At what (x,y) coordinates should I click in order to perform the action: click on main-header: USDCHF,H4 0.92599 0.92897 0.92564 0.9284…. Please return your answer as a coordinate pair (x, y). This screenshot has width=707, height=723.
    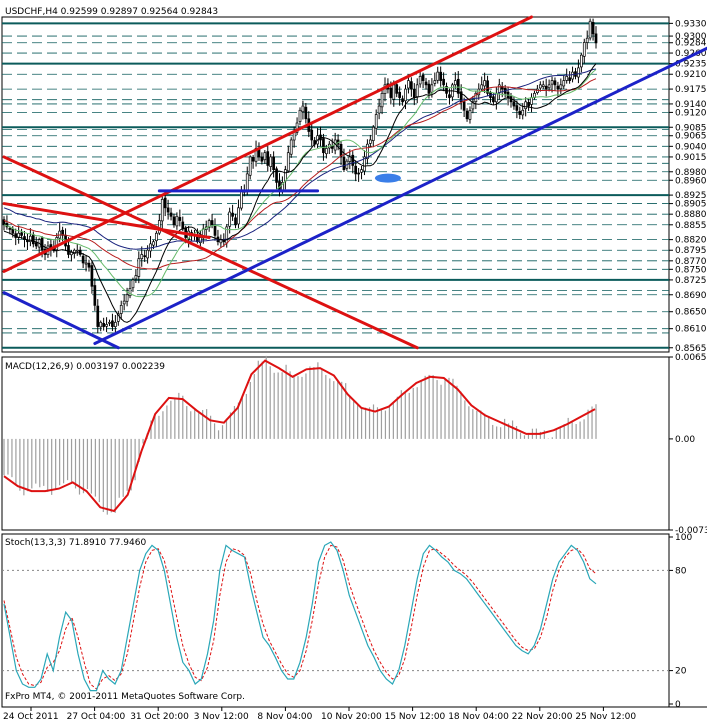
    Looking at the image, I should click on (111, 12).